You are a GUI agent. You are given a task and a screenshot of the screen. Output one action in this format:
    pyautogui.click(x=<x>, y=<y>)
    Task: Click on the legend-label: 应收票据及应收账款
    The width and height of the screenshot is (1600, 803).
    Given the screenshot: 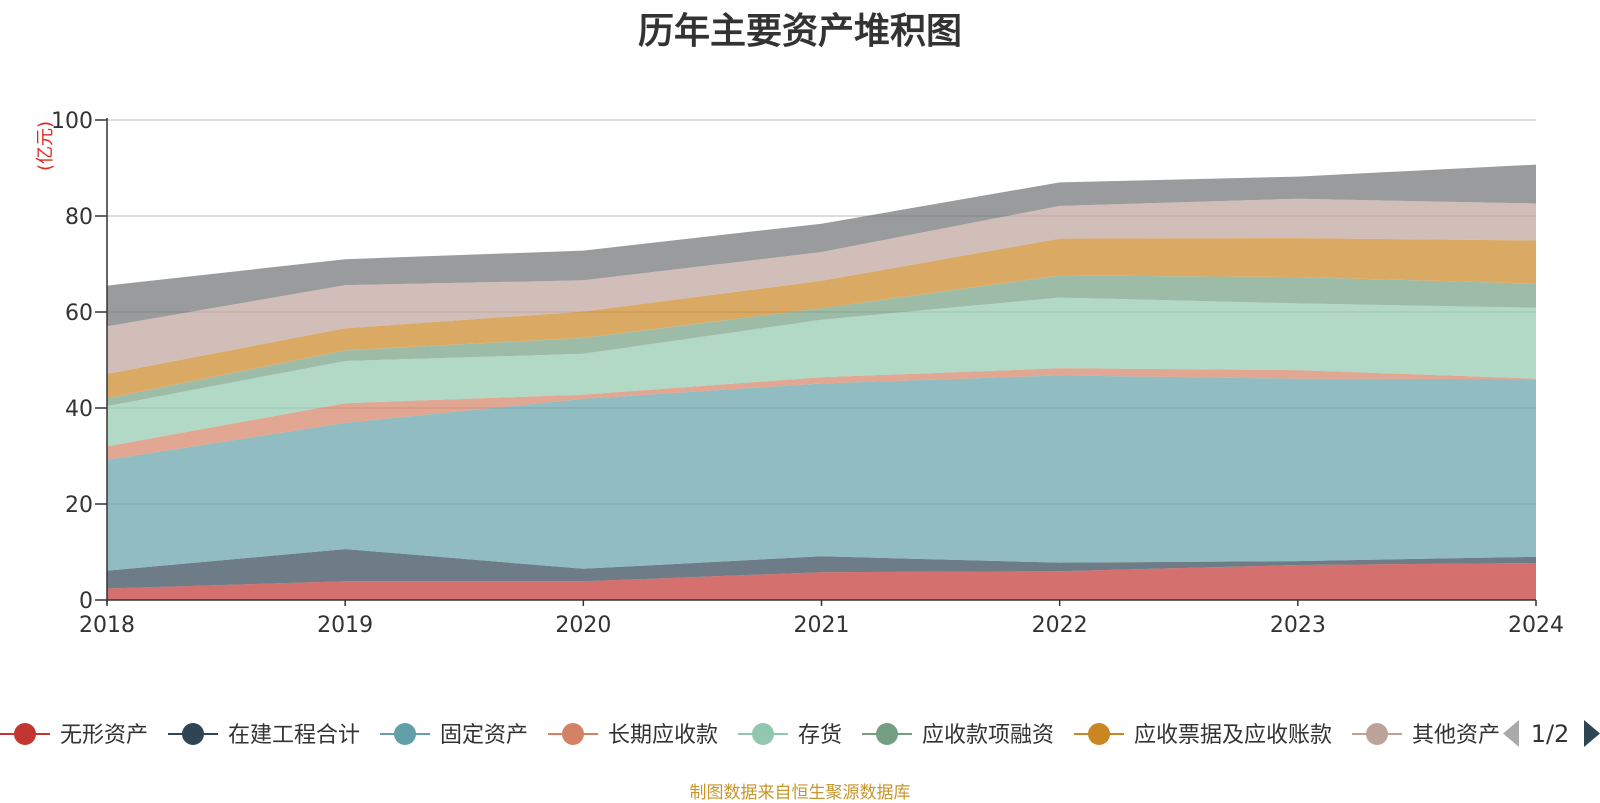 What is the action you would take?
    pyautogui.click(x=1233, y=735)
    